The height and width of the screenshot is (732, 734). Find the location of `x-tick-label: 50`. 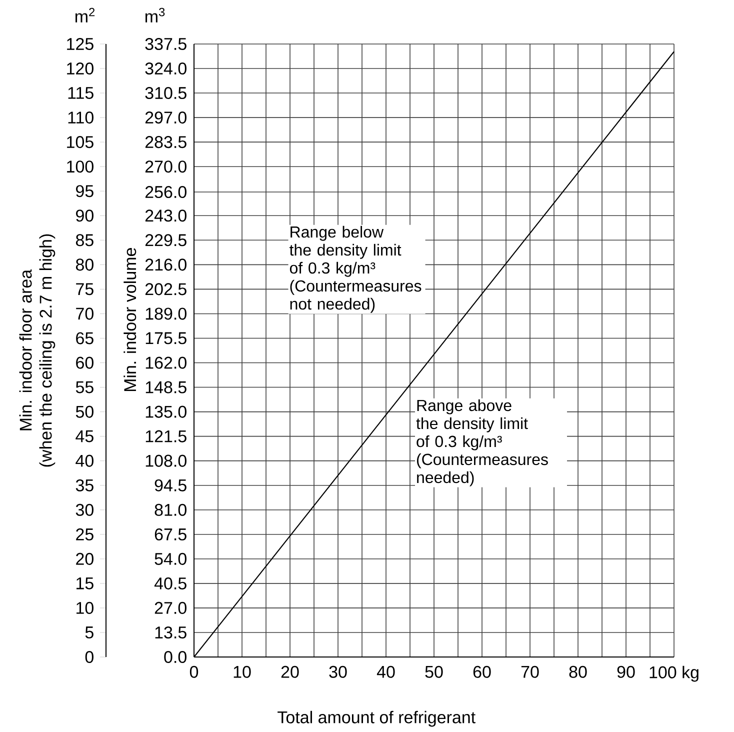

x-tick-label: 50 is located at coordinates (434, 672).